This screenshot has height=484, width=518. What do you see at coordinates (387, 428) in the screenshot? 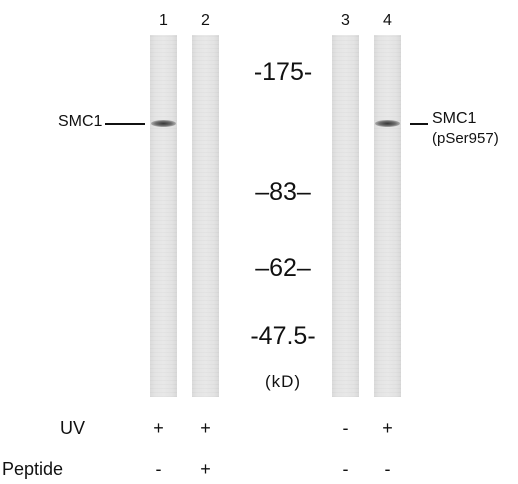
I see `uv-sign-lane-4: +` at bounding box center [387, 428].